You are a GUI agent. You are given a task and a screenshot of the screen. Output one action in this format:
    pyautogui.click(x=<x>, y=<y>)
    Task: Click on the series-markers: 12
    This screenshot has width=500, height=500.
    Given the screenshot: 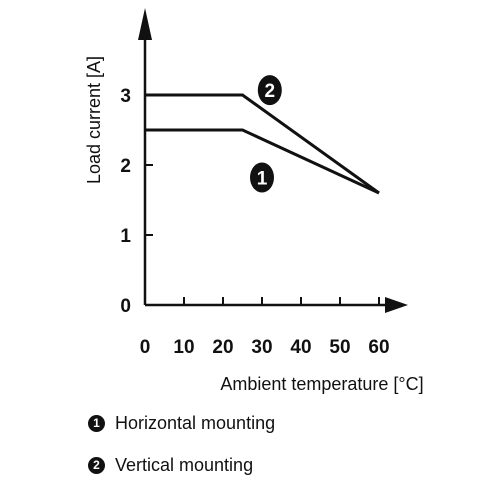 What is the action you would take?
    pyautogui.click(x=266, y=134)
    